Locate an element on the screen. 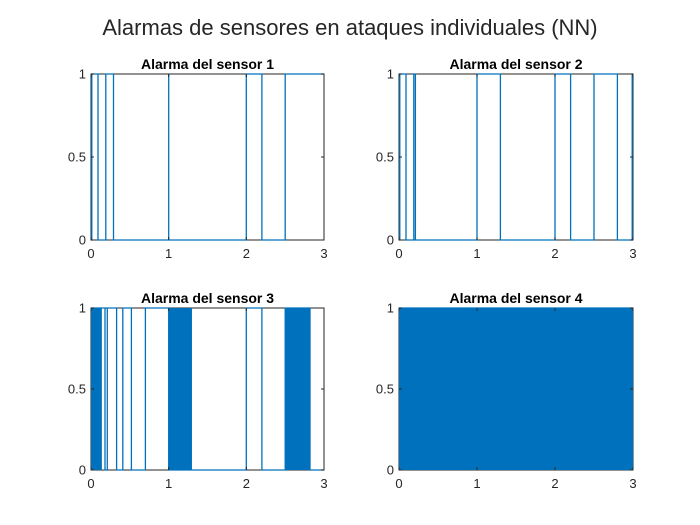 This screenshot has height=525, width=700. subplot-4: 0 1 2 3 0 0.5 1 Alarma del sensor 4 is located at coordinates (506, 390).